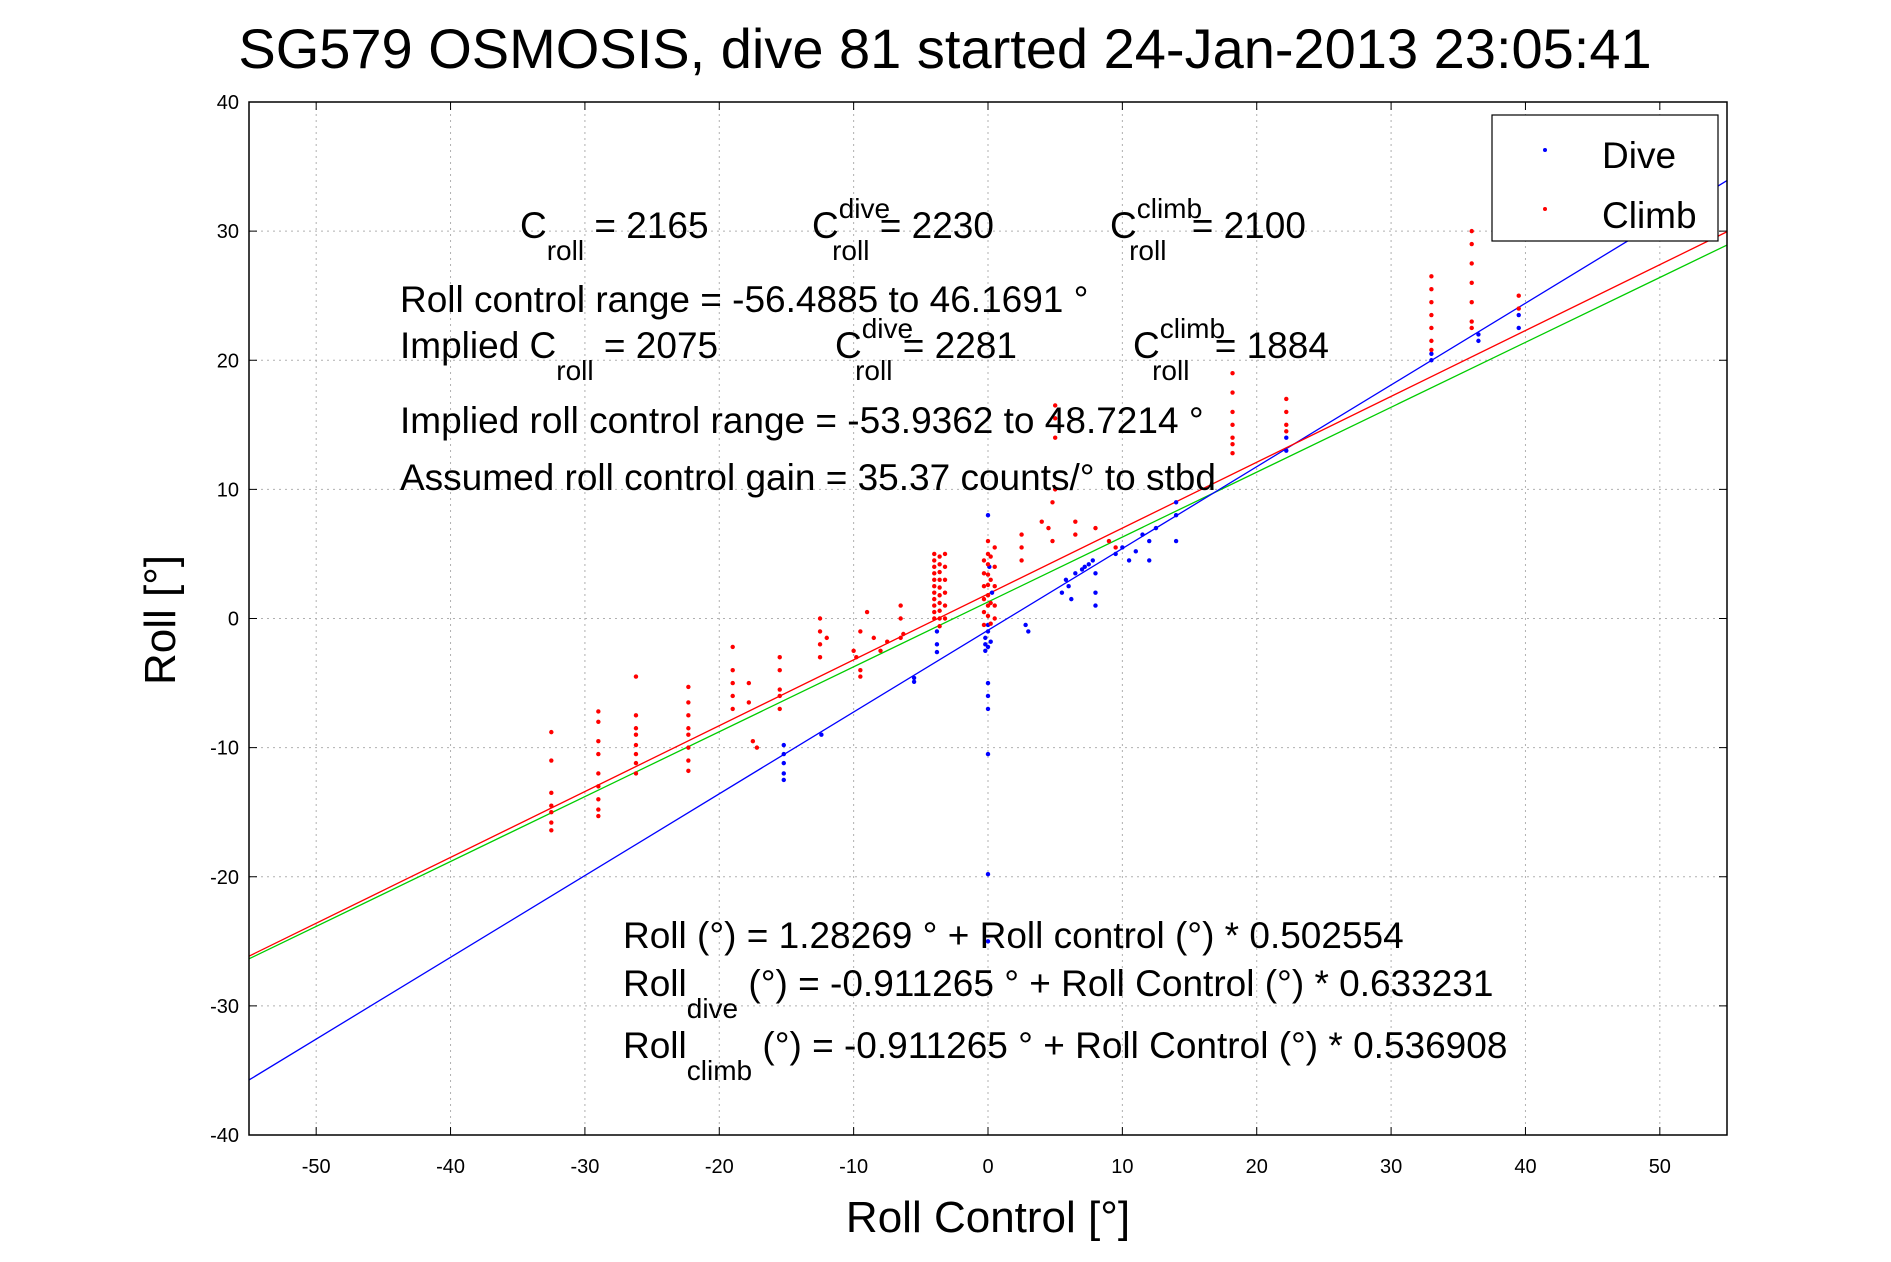 The height and width of the screenshot is (1262, 1891). I want to click on x-tick-label: 40, so click(1525, 1167).